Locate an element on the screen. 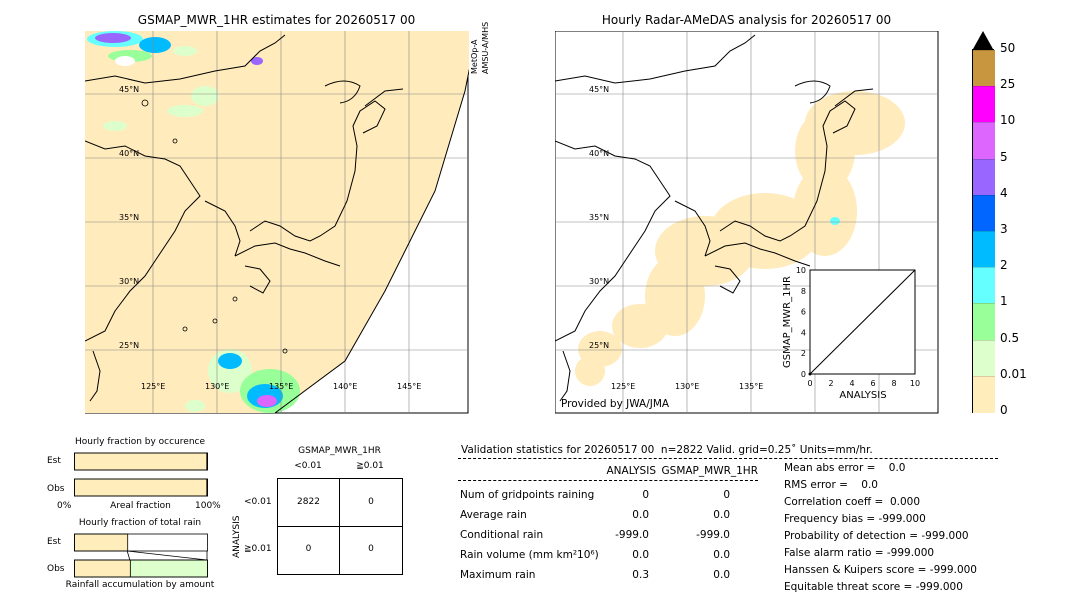 Image resolution: width=1080 pixels, height=612 pixels. score-line: False alarm ratio = -999.000 is located at coordinates (859, 553).